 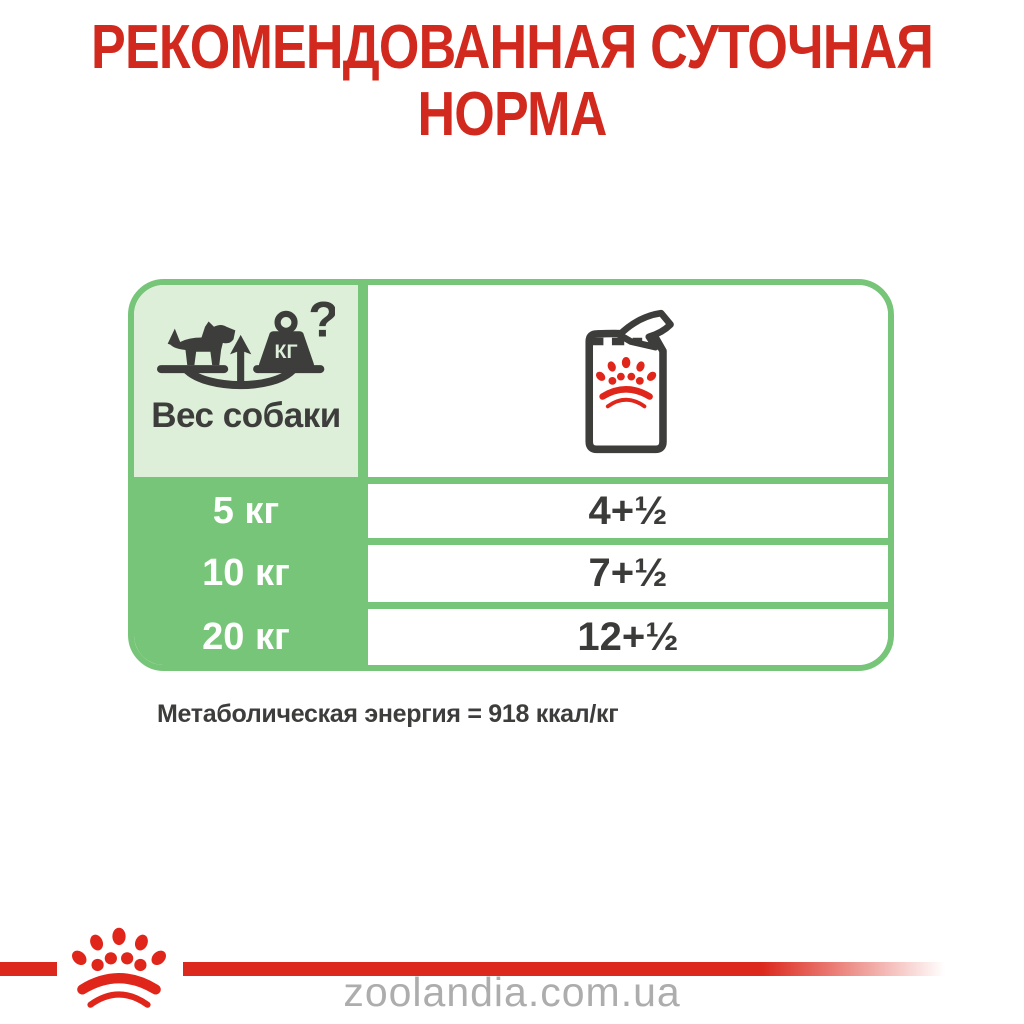 I want to click on page-title: РЕКОМЕНДОВАННАЯ СУТОЧНАЯ НОРМА, so click(x=512, y=81).